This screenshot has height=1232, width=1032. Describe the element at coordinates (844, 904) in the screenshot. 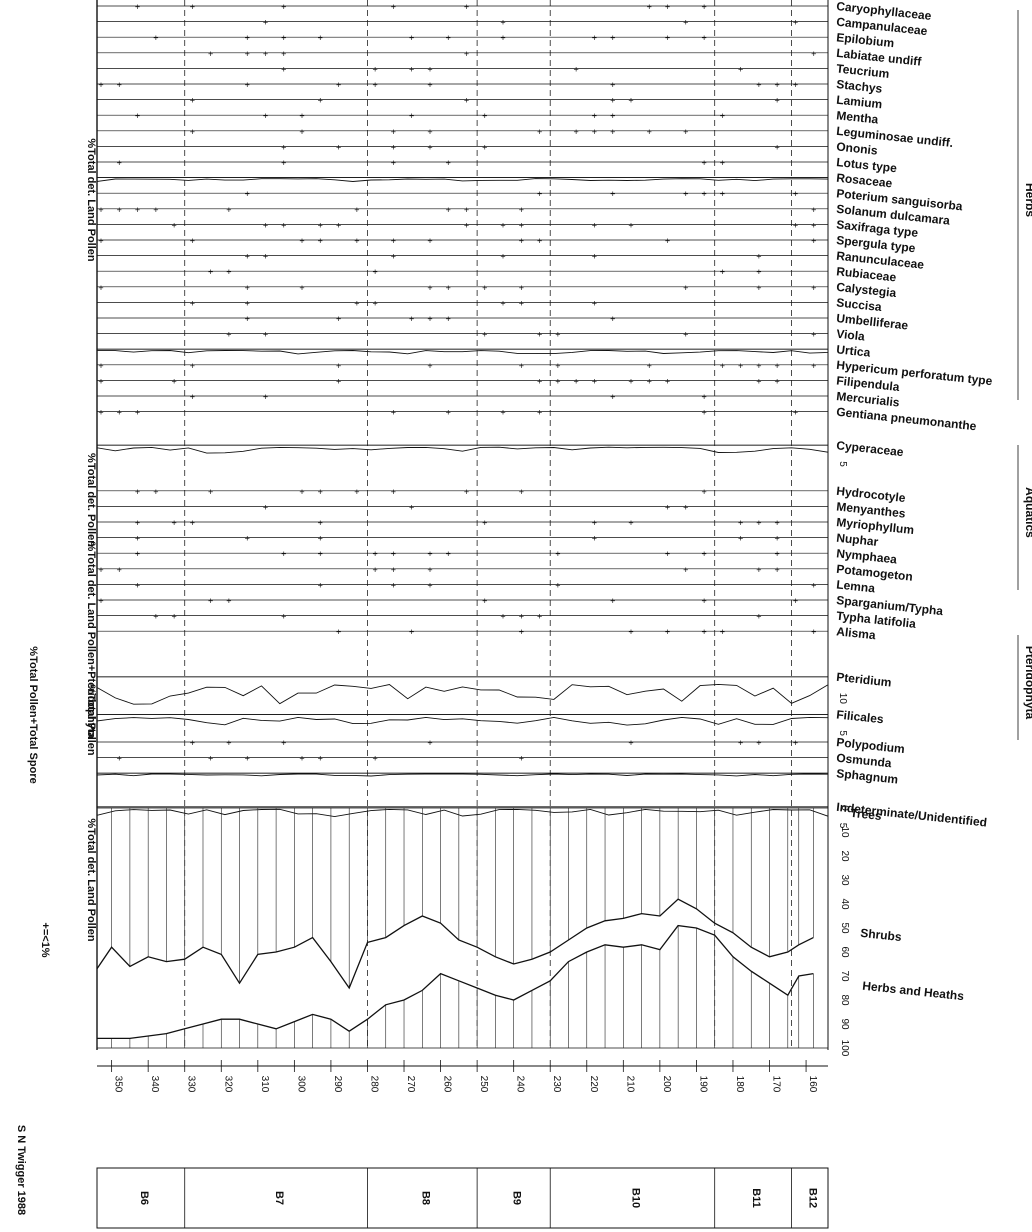

I see `summary-tick: 40` at that location.